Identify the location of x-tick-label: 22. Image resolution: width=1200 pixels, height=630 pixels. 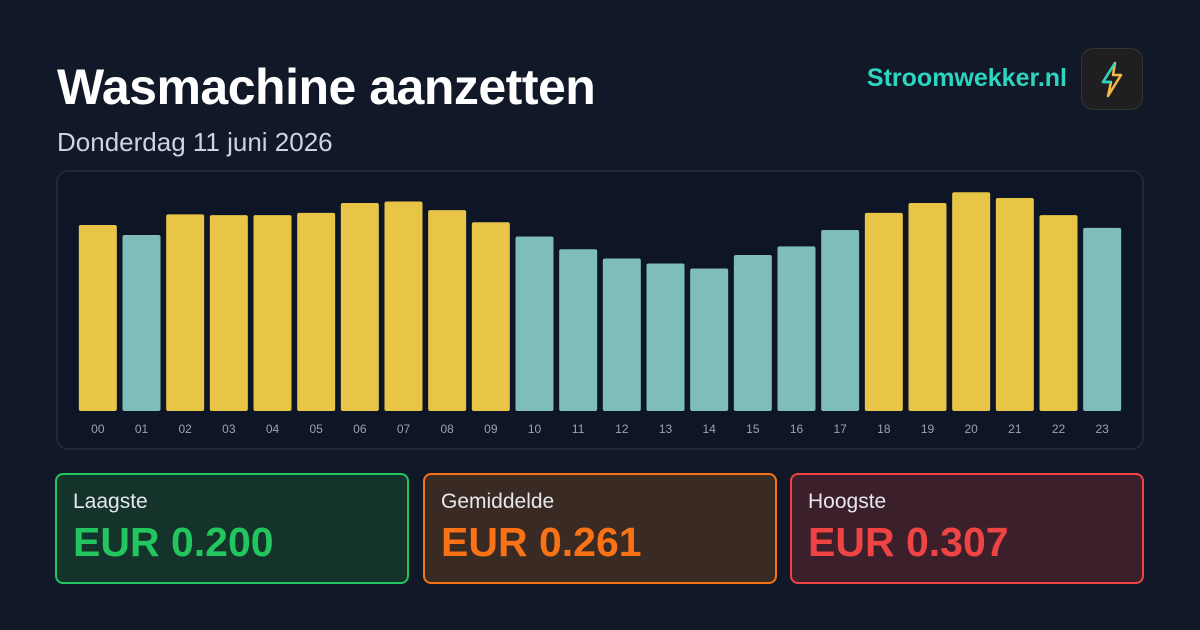
(1059, 429).